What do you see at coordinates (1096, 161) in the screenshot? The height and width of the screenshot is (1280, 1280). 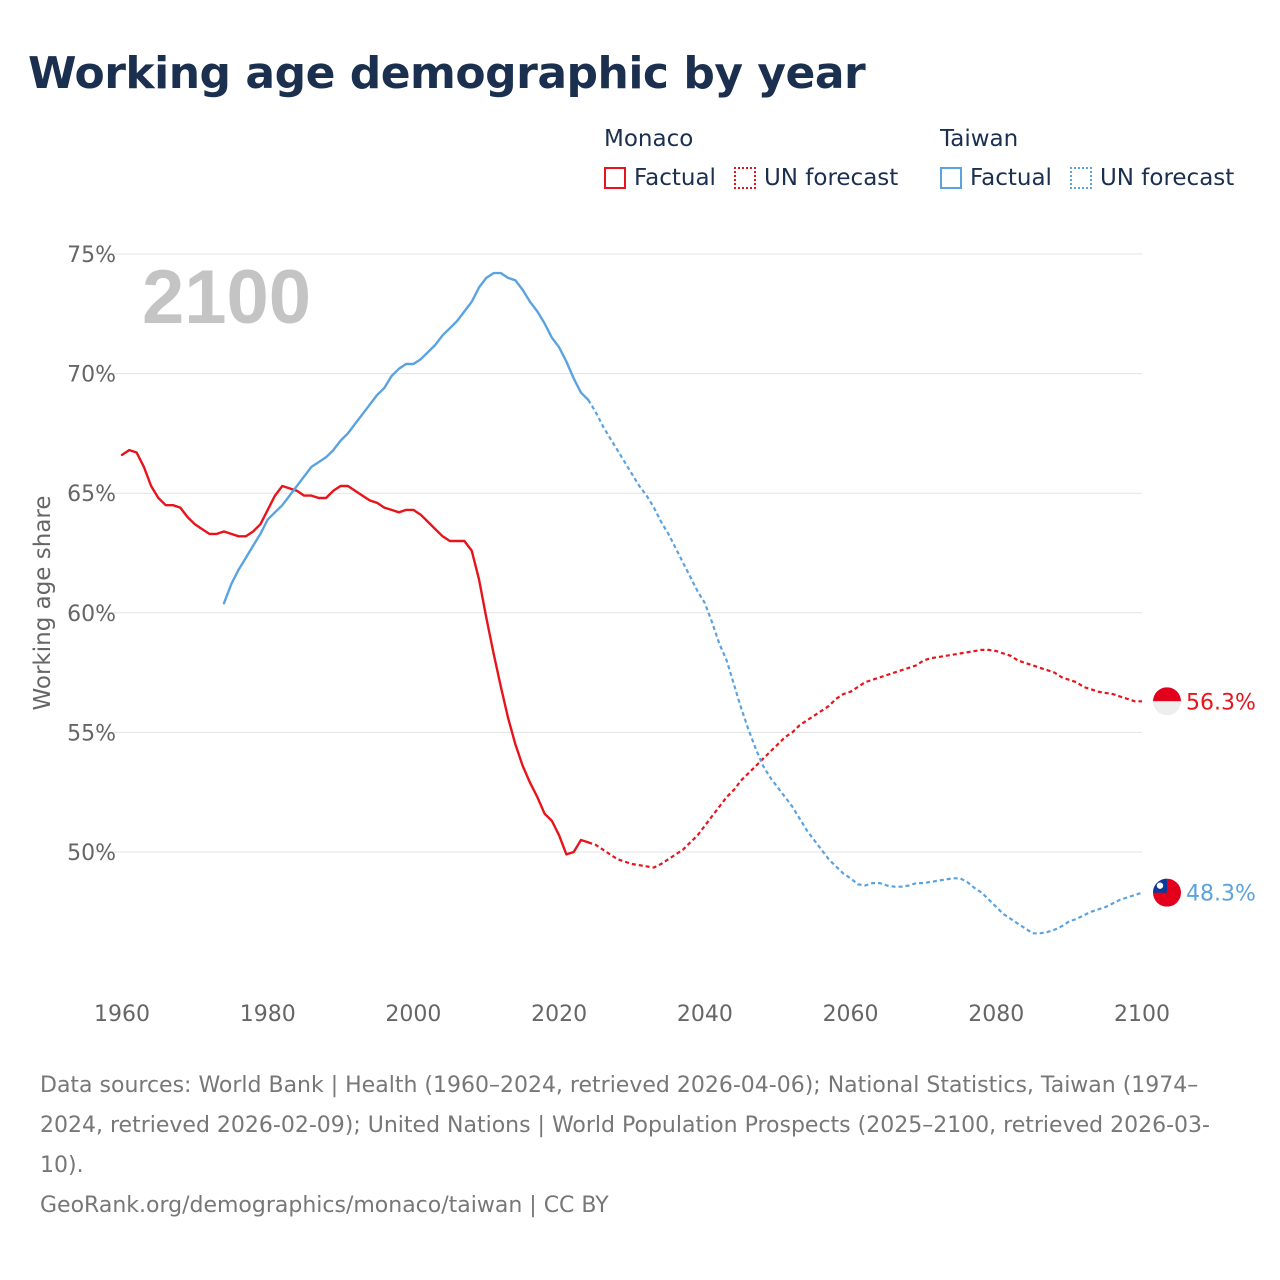 I see `legend-group-taiwan: Taiwan Factual UN forecast` at bounding box center [1096, 161].